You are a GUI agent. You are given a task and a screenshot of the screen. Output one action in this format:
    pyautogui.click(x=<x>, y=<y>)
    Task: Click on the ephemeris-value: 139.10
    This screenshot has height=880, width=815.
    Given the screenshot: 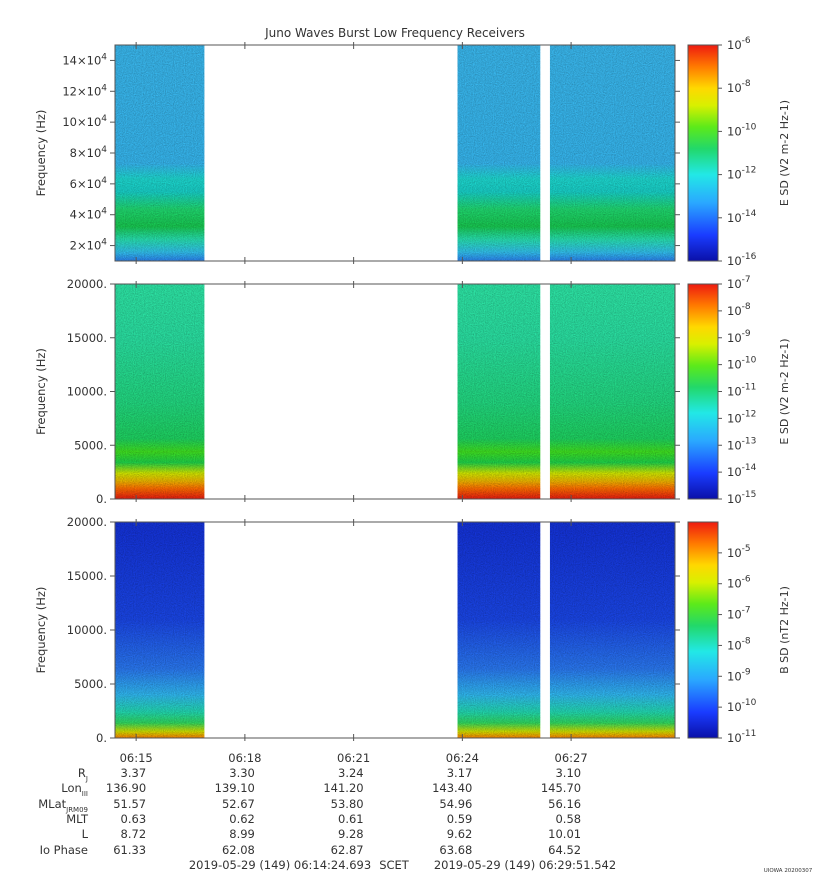 What is the action you would take?
    pyautogui.click(x=235, y=788)
    